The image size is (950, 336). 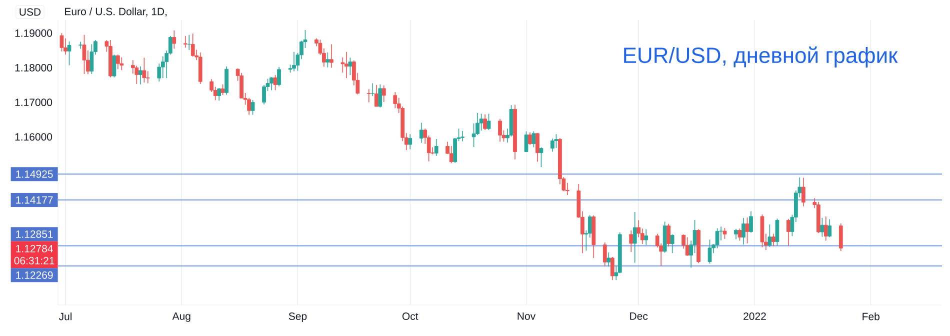 What do you see at coordinates (410, 316) in the screenshot?
I see `x-tick-label: Oct` at bounding box center [410, 316].